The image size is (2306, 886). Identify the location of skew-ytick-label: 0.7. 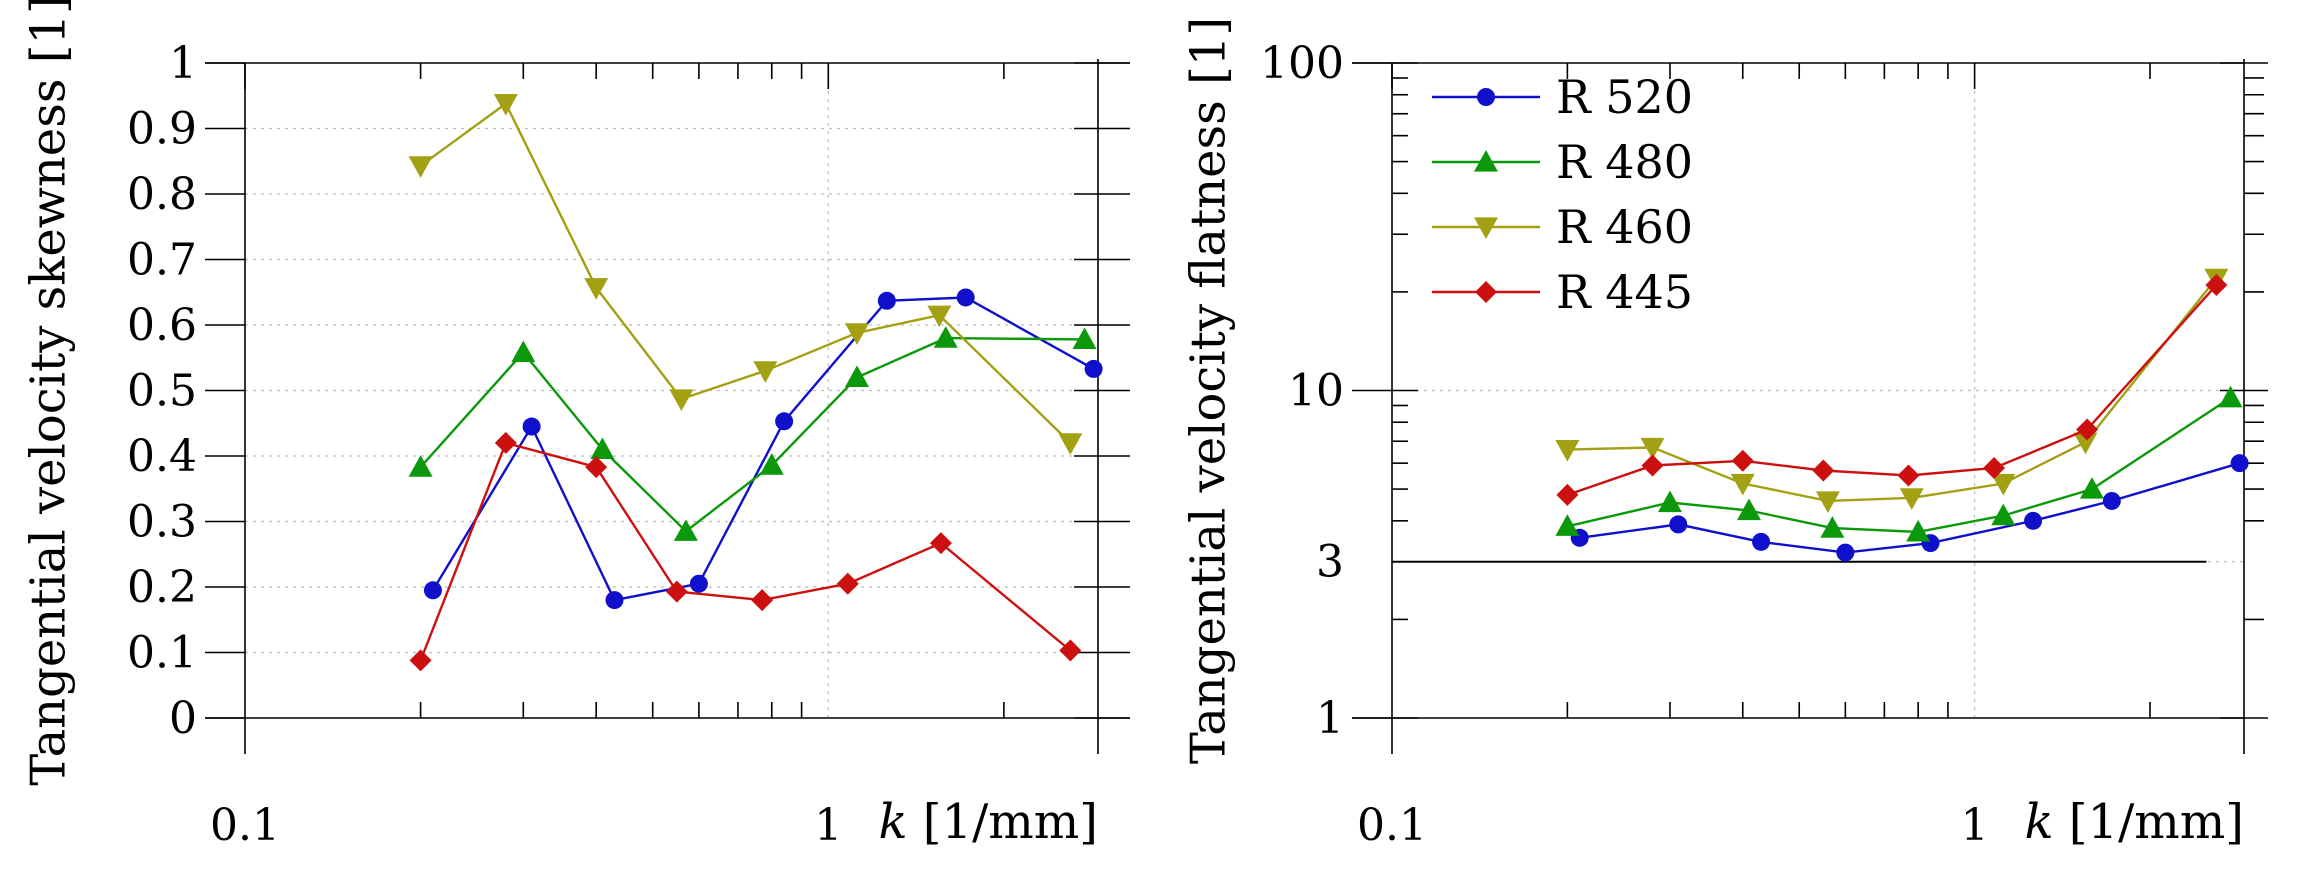
(162, 260).